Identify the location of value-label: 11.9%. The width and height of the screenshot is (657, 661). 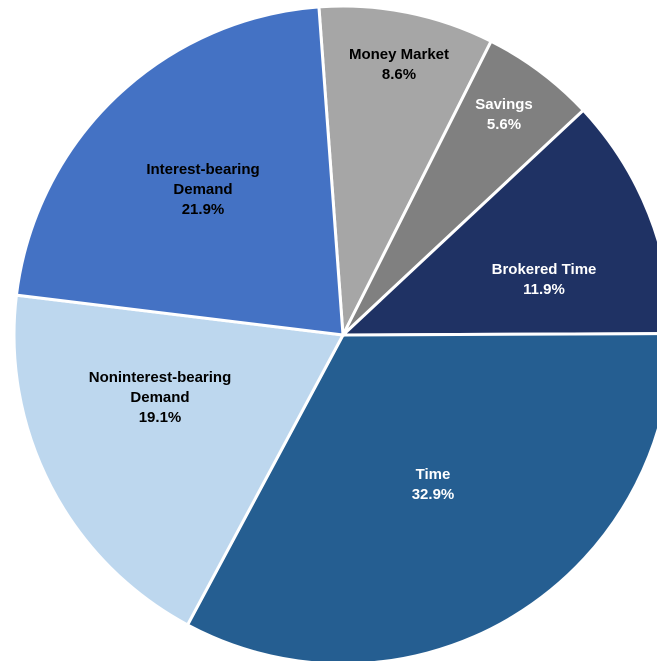
(544, 289).